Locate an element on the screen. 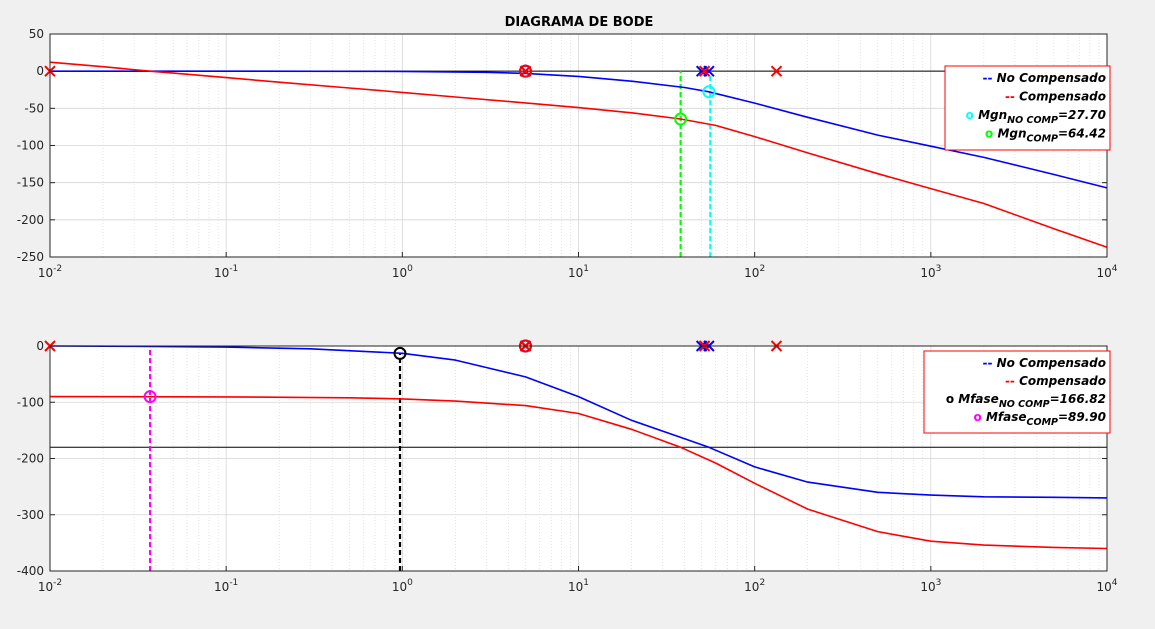 Image resolution: width=1155 pixels, height=629 pixels. phase-y-tick-label: -100 is located at coordinates (30, 402).